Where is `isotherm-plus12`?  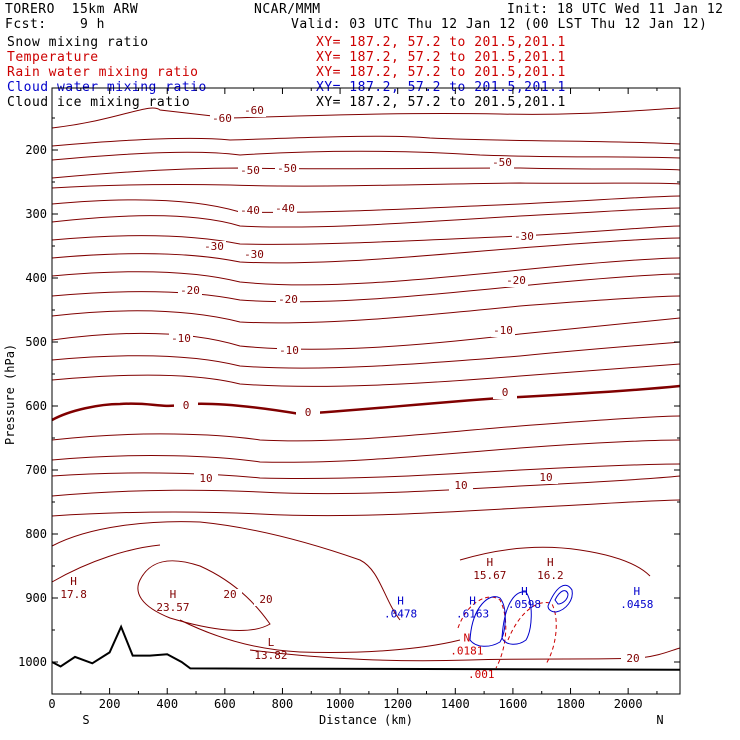
isotherm-plus12 is located at coordinates (366, 508).